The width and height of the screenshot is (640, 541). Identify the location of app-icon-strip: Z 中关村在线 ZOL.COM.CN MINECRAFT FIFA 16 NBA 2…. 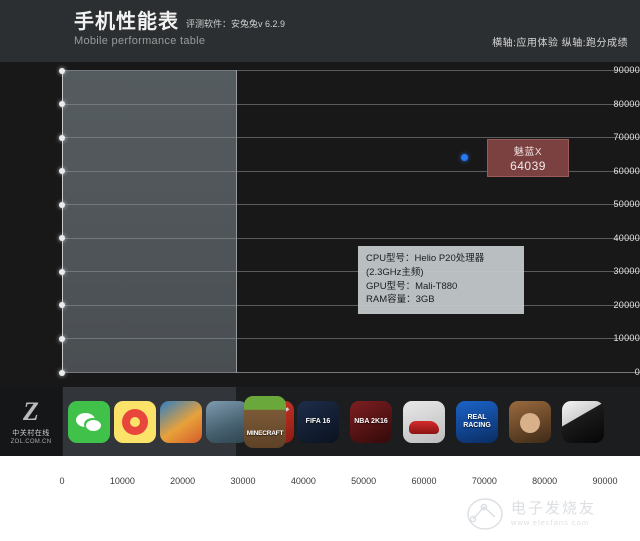
(320, 421).